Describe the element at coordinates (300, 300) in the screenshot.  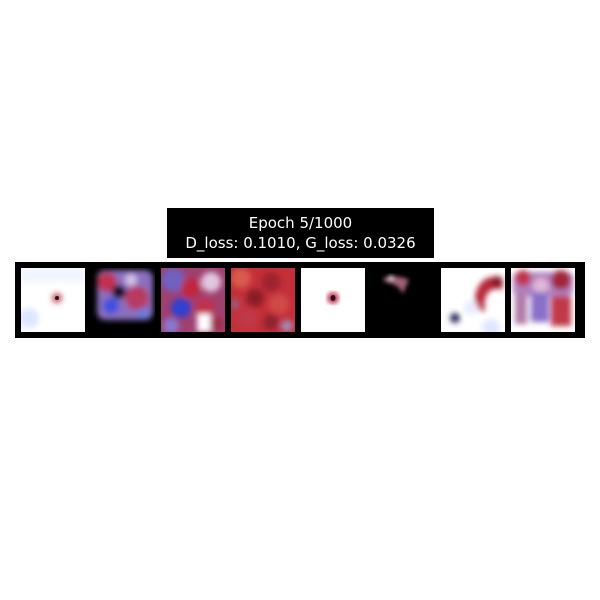
I see `generated-samples-grid` at that location.